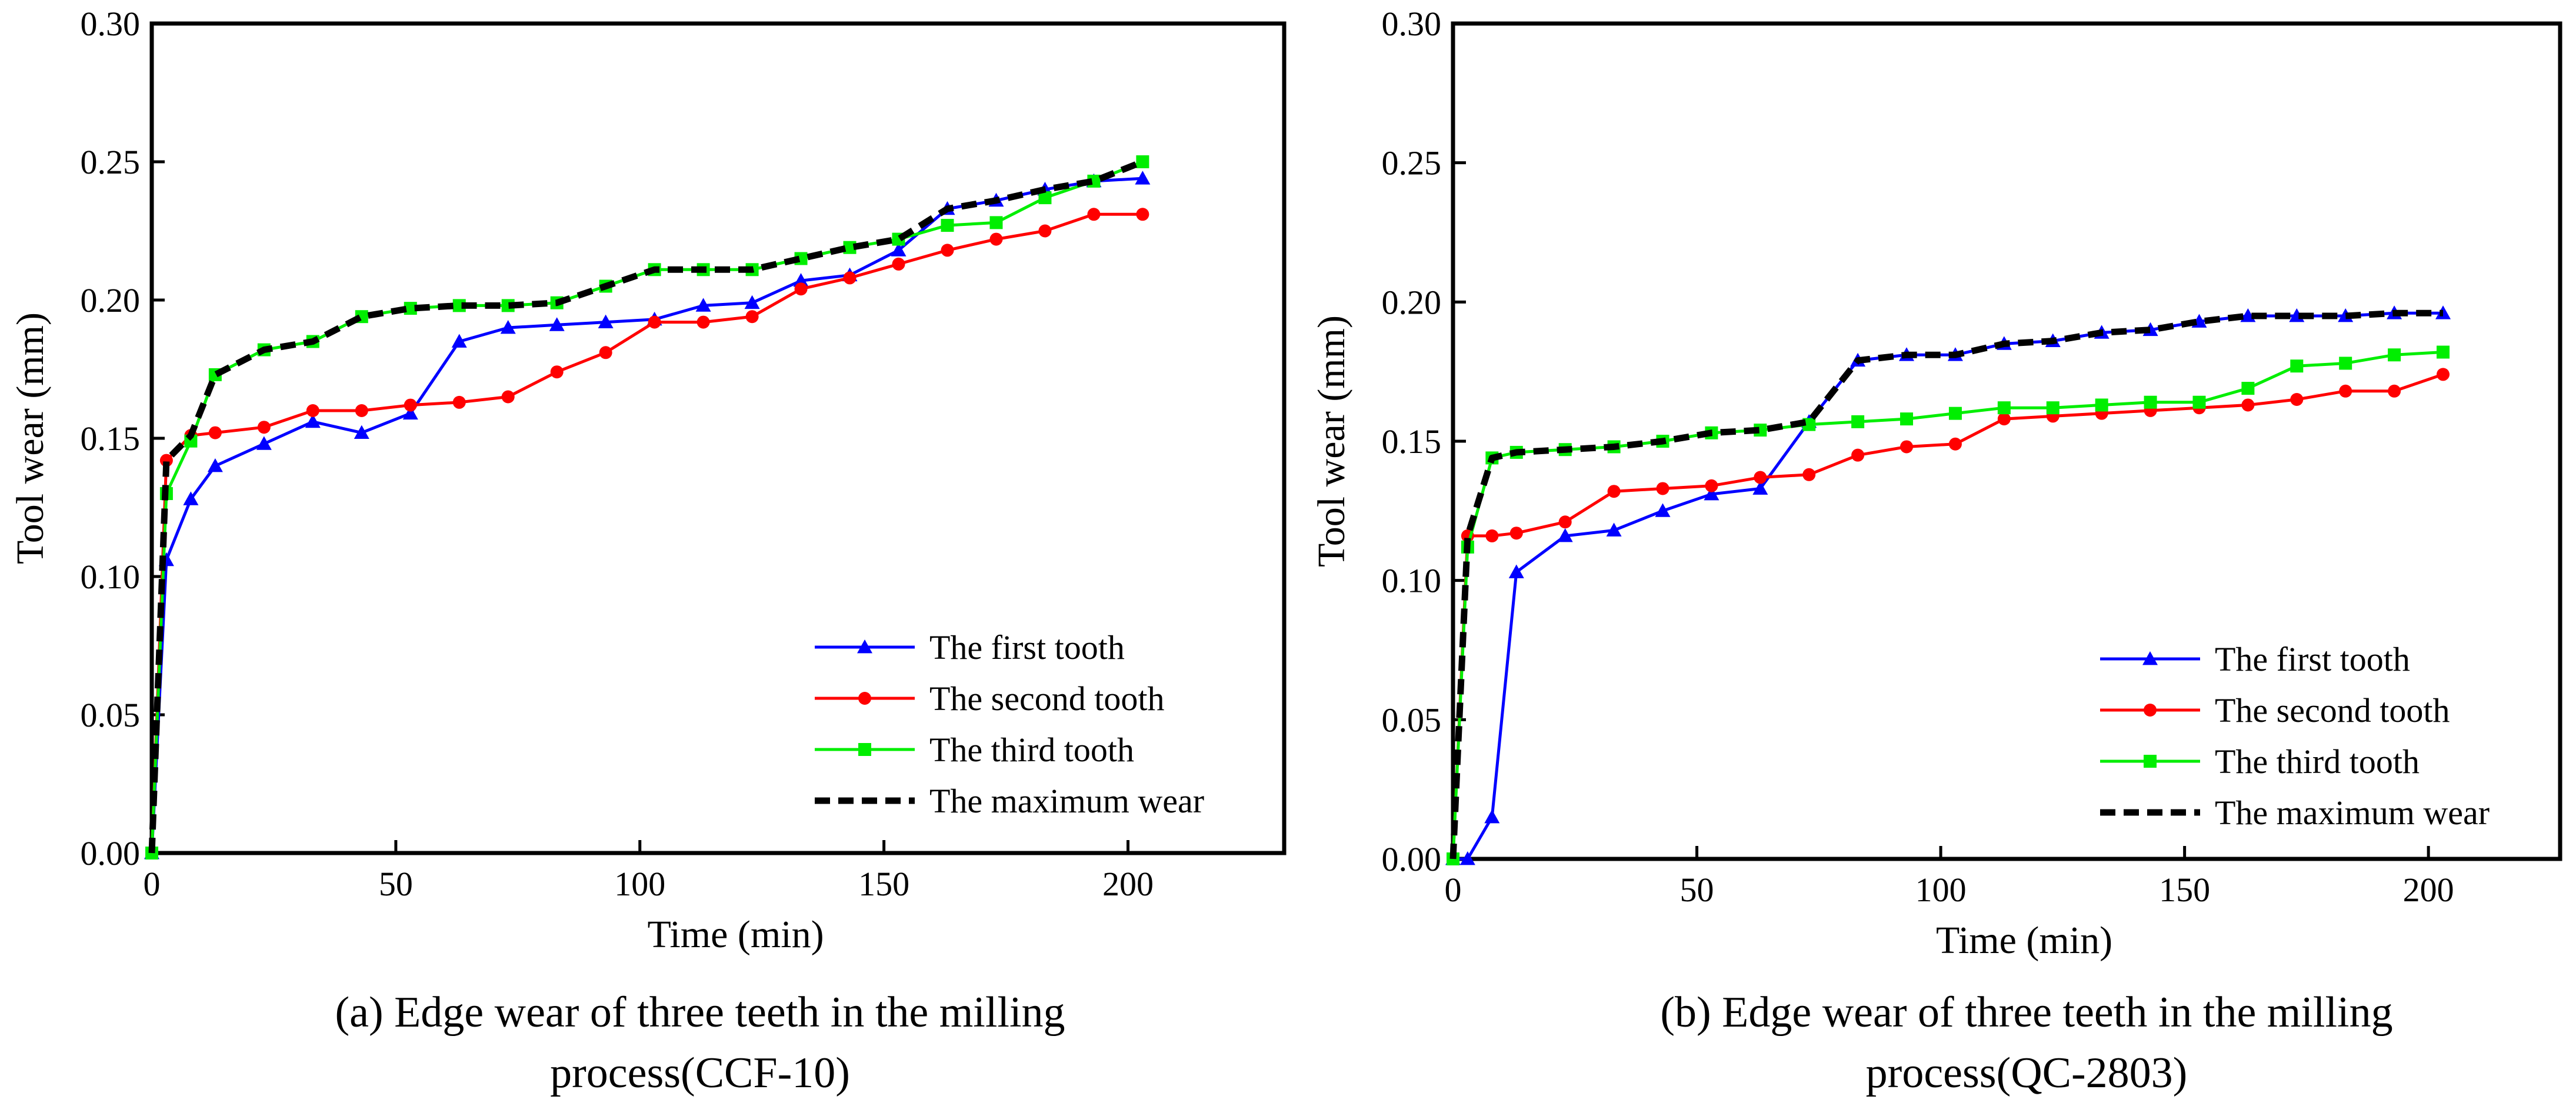  Describe the element at coordinates (1412, 302) in the screenshot. I see `y-tick-label: 0.20` at that location.